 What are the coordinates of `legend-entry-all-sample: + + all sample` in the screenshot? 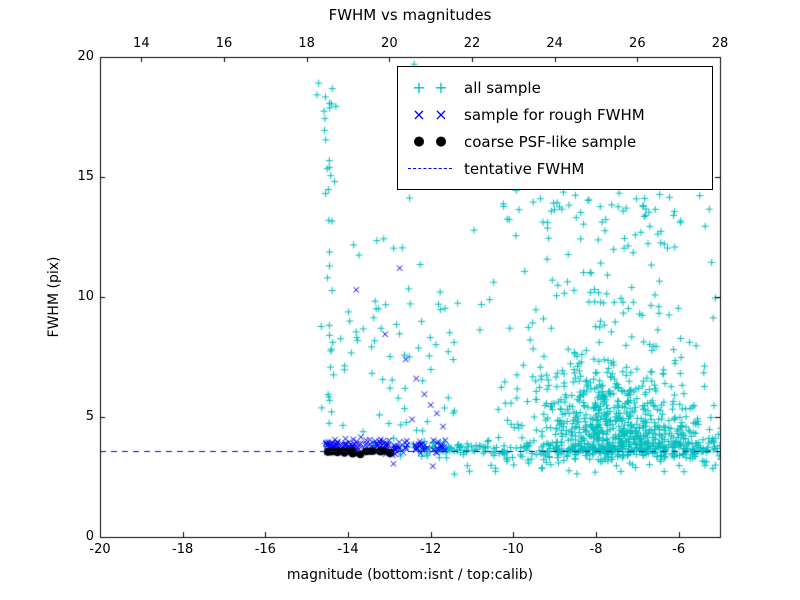 It's located at (555, 87).